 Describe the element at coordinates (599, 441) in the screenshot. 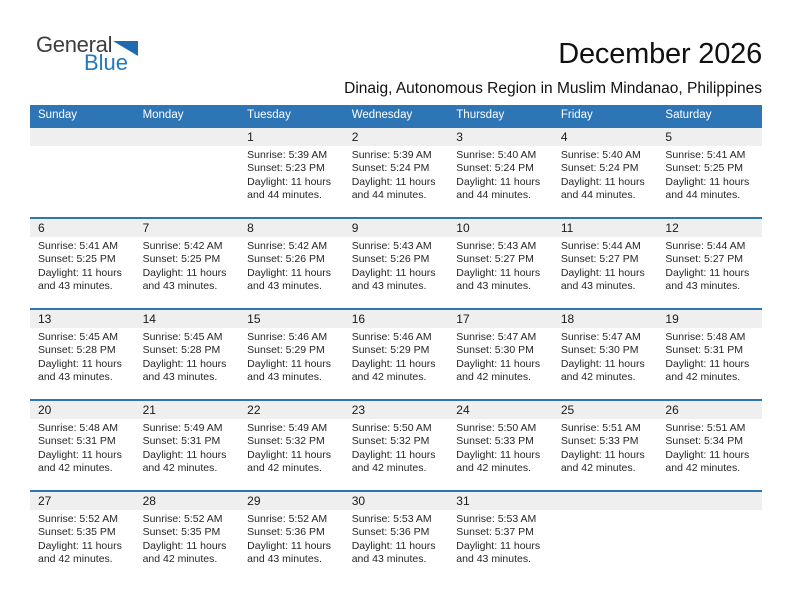

I see `detail-line: Sunset: 5:33 PM` at that location.